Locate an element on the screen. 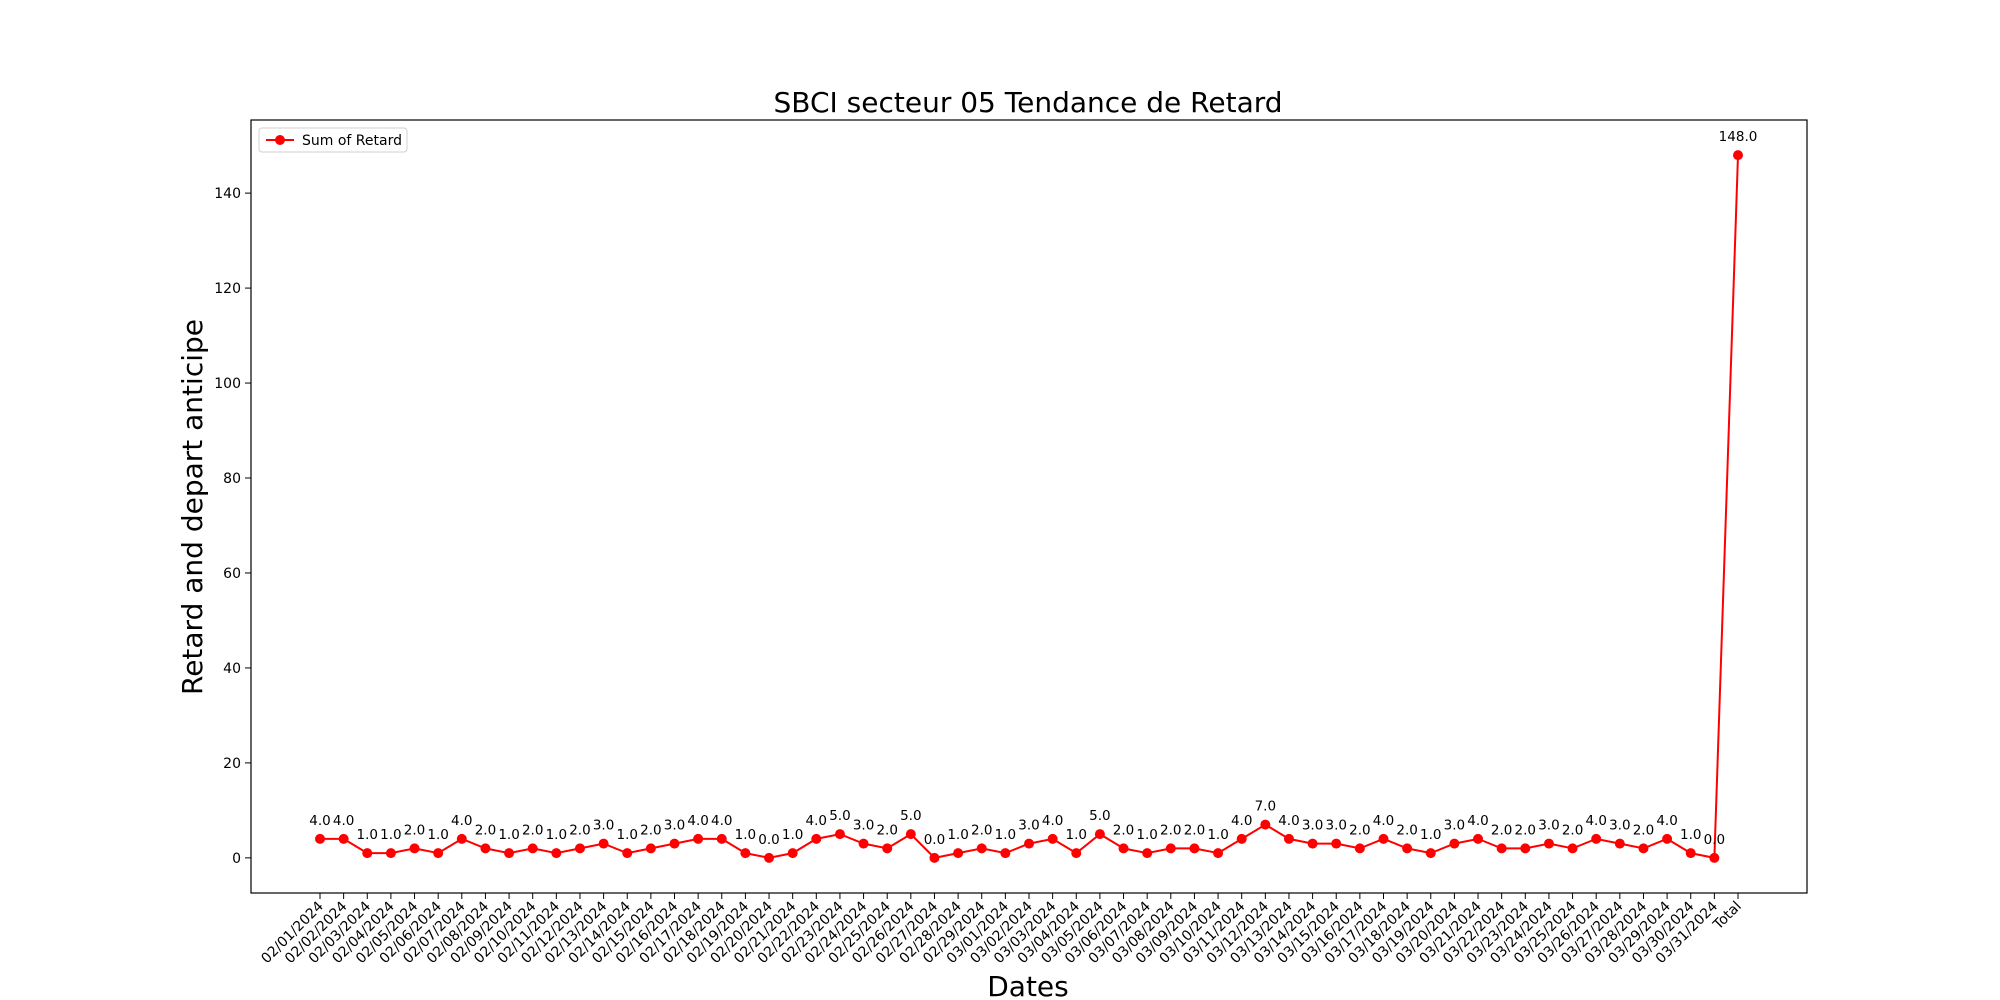  y-tick-label: 100 is located at coordinates (227, 384).